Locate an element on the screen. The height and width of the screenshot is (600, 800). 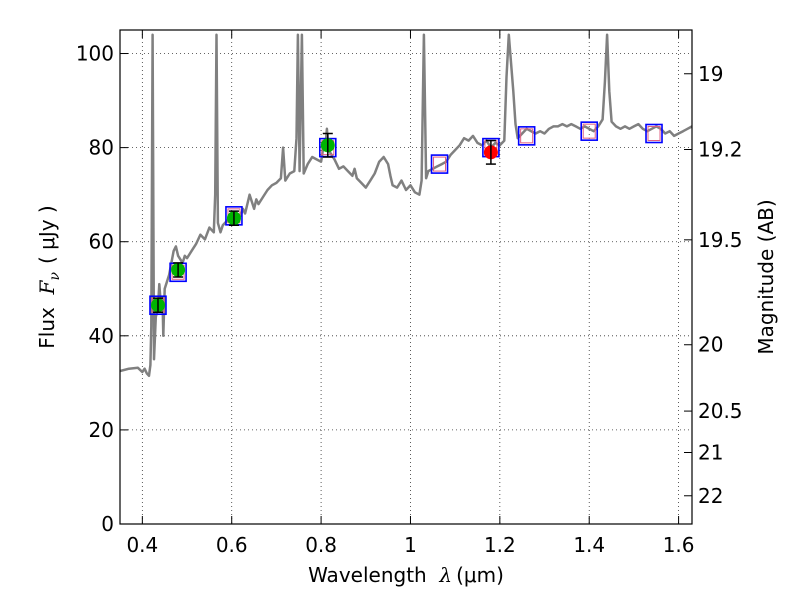
y-tick-label: 60 is located at coordinates (101, 242).